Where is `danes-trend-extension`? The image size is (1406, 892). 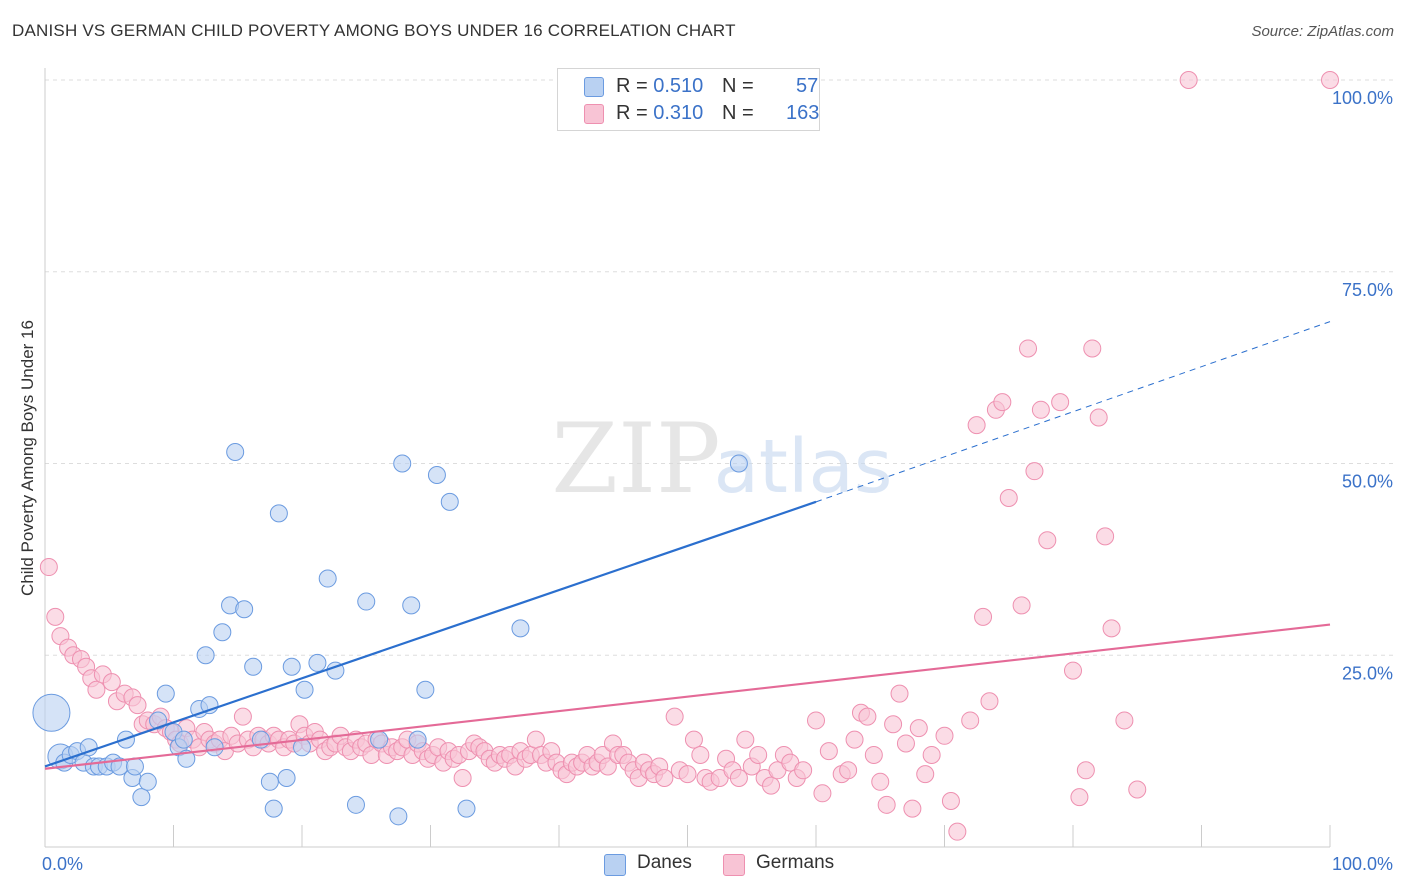 danes-trend-extension is located at coordinates (1073, 412).